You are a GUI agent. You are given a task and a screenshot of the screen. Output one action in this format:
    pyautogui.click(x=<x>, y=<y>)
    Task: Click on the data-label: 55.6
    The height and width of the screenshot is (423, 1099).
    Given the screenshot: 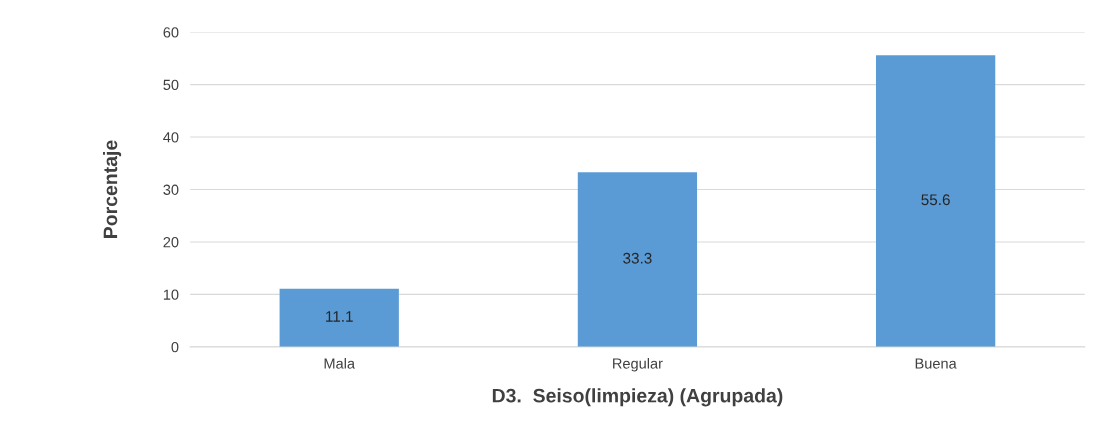 What is the action you would take?
    pyautogui.click(x=935, y=200)
    